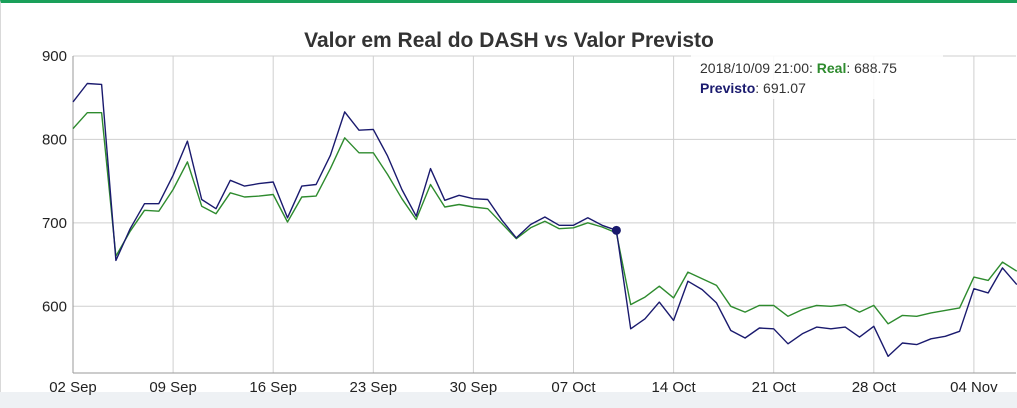 The height and width of the screenshot is (408, 1017). Describe the element at coordinates (73, 387) in the screenshot. I see `x-tick-label: 02 Sep` at that location.